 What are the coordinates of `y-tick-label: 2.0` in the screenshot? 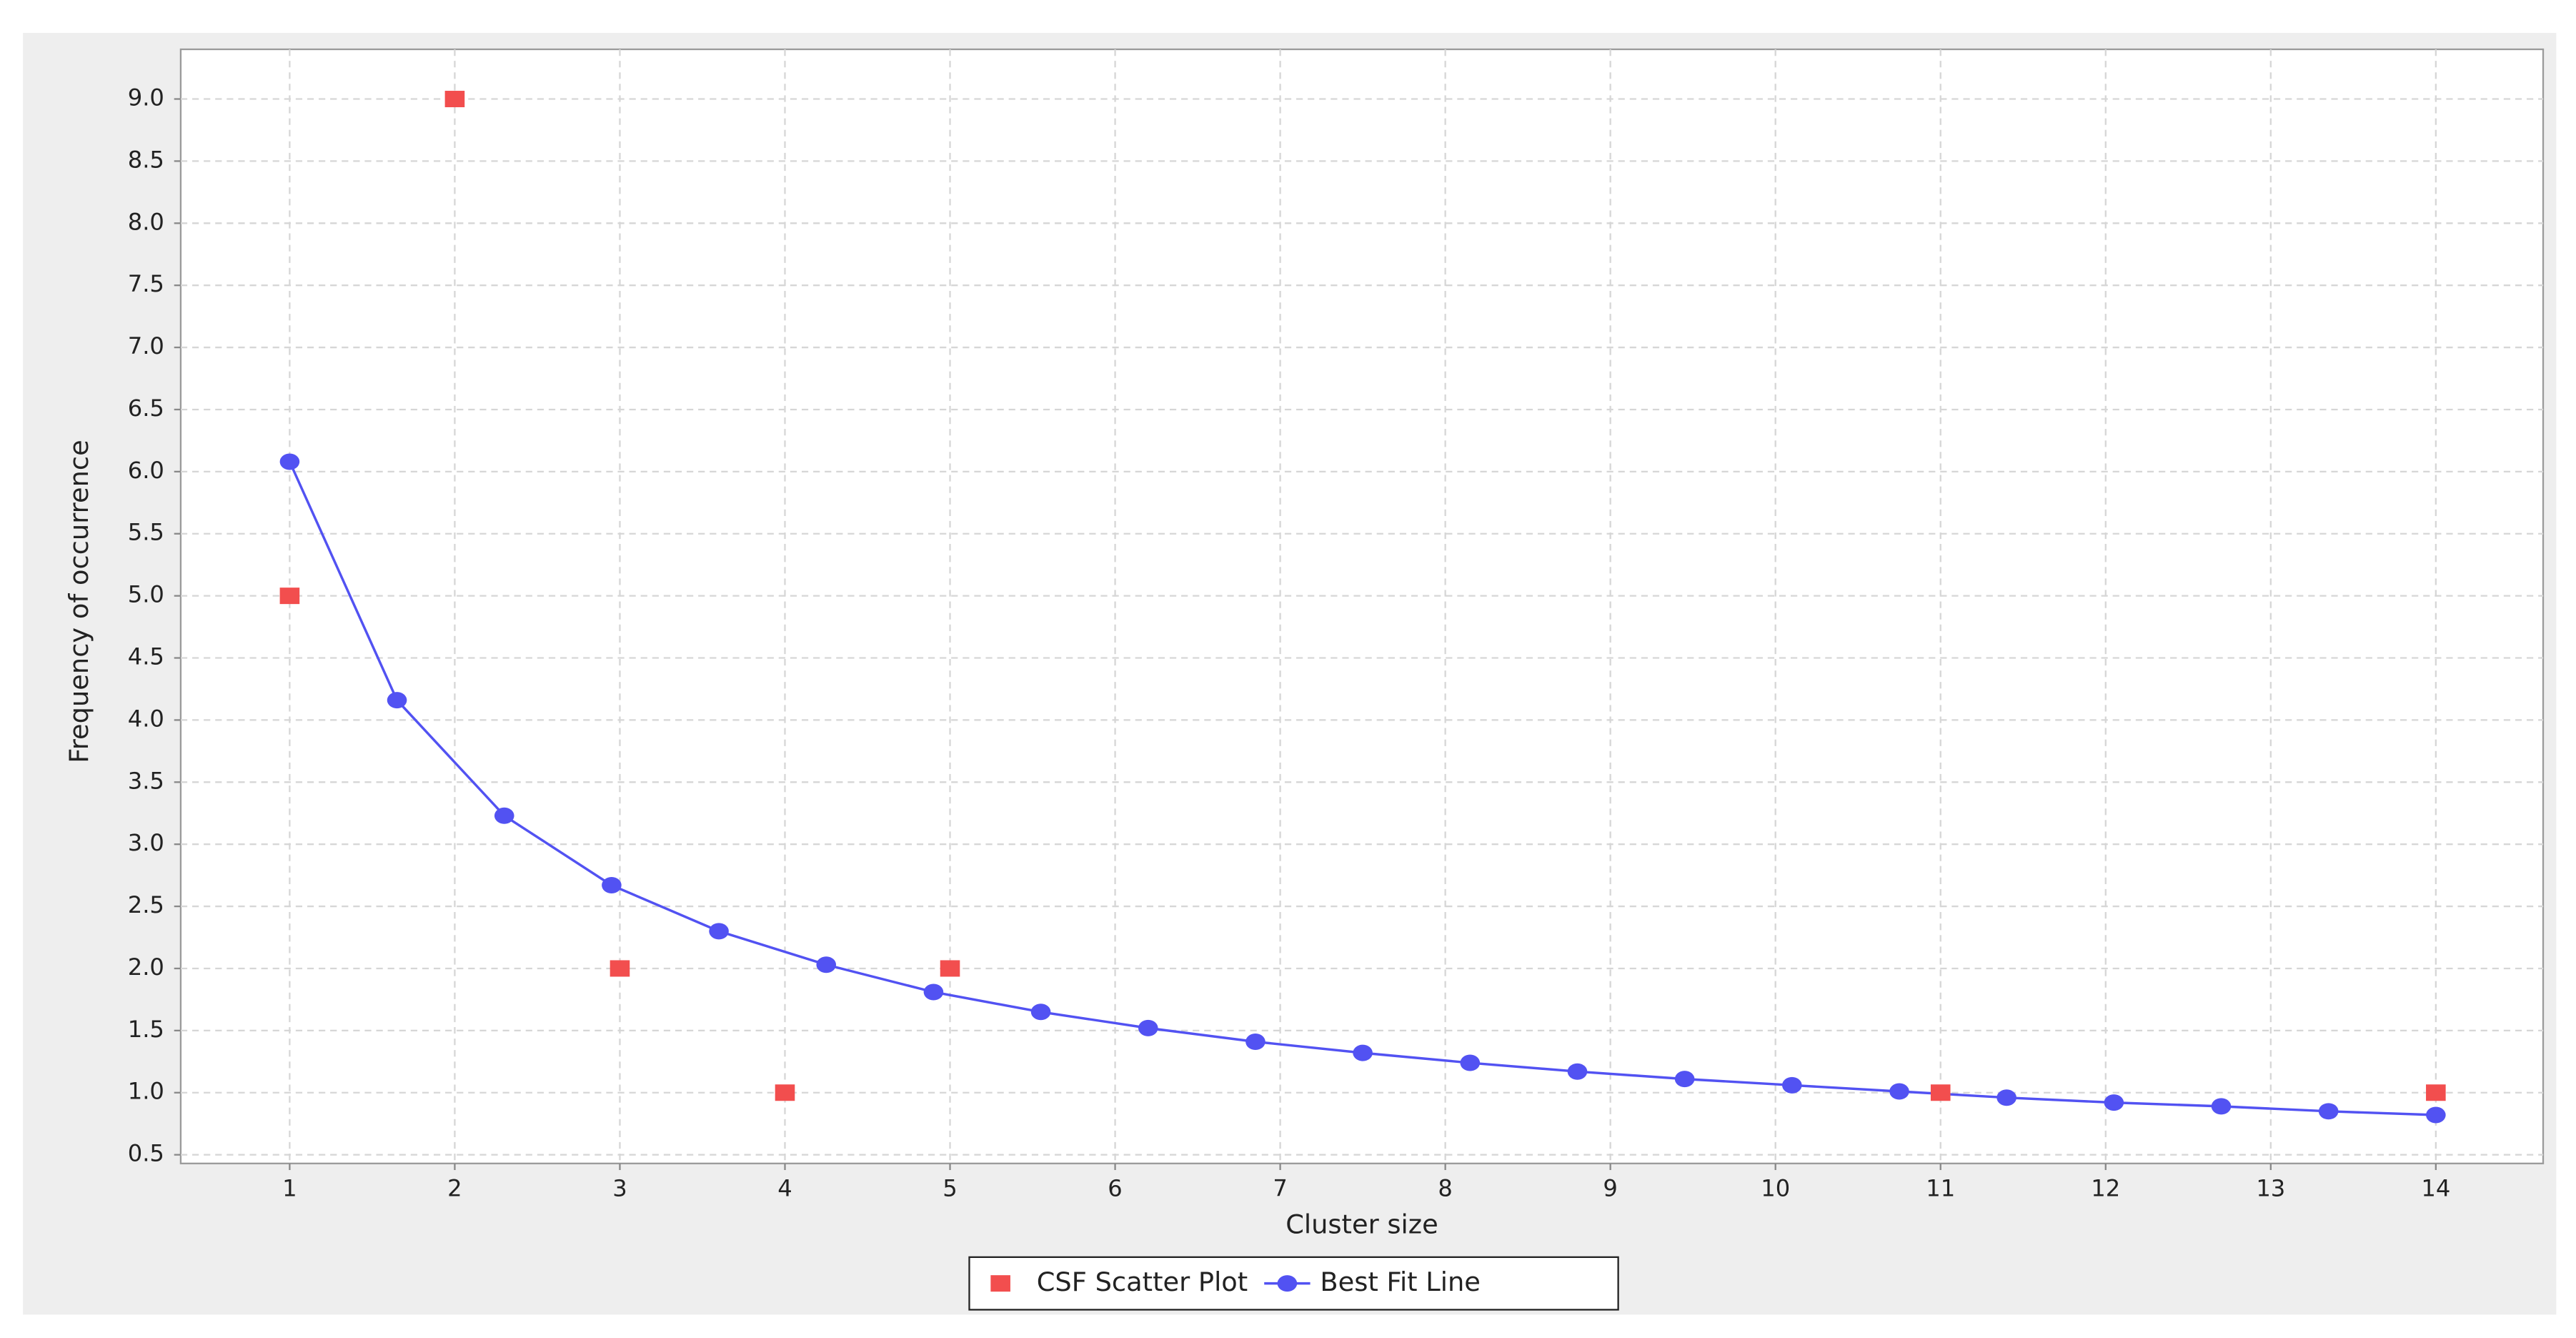 It's located at (146, 967).